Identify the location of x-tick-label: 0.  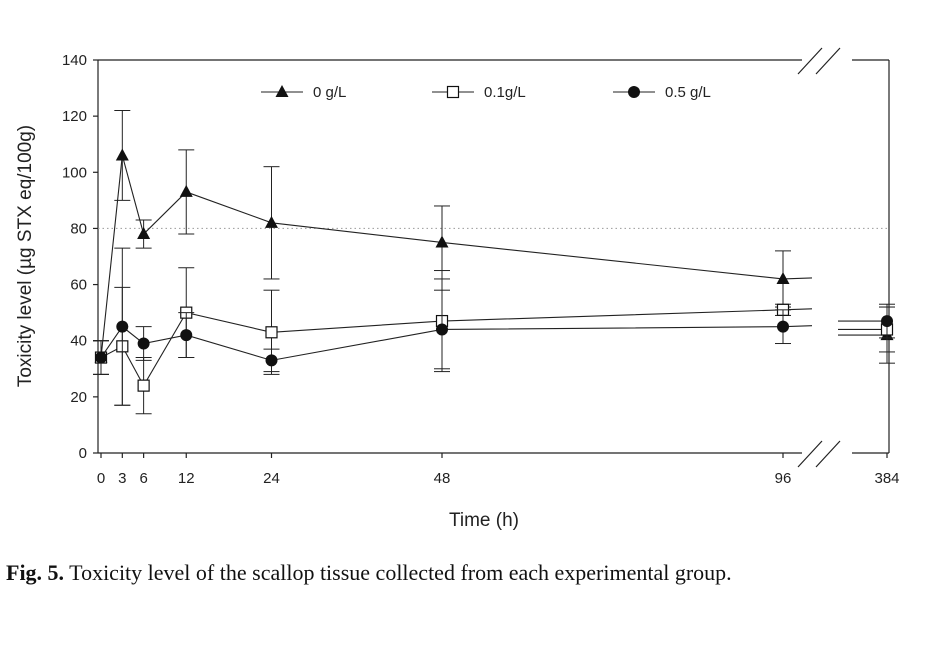
(101, 478).